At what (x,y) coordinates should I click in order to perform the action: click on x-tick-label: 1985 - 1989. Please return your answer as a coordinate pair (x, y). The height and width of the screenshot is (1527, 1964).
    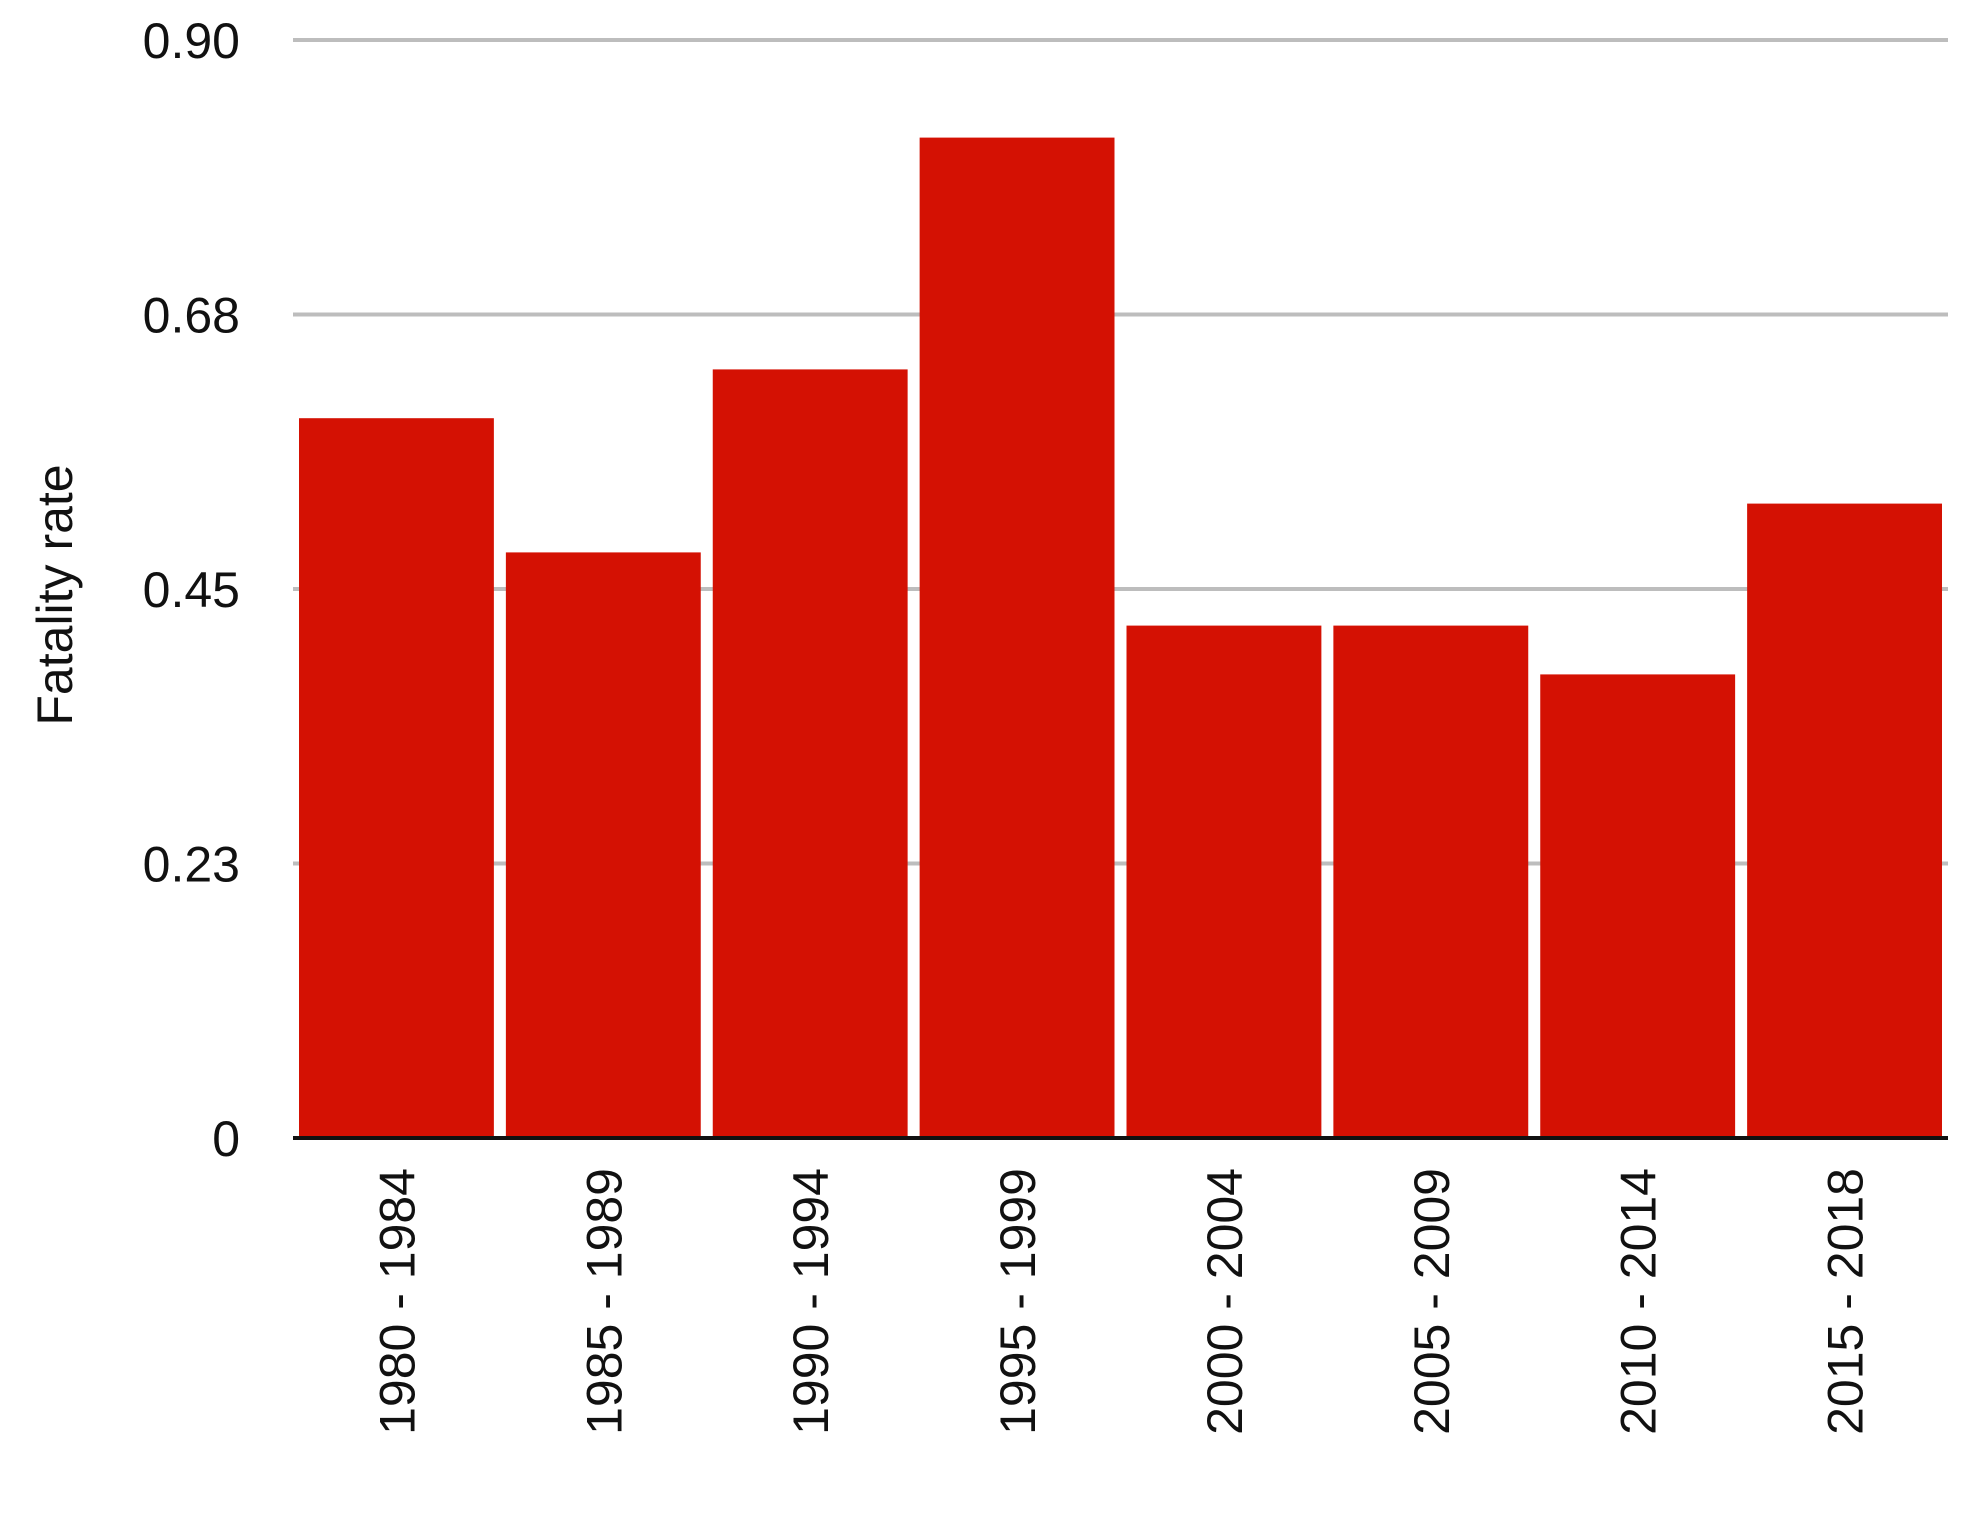
    Looking at the image, I should click on (604, 1301).